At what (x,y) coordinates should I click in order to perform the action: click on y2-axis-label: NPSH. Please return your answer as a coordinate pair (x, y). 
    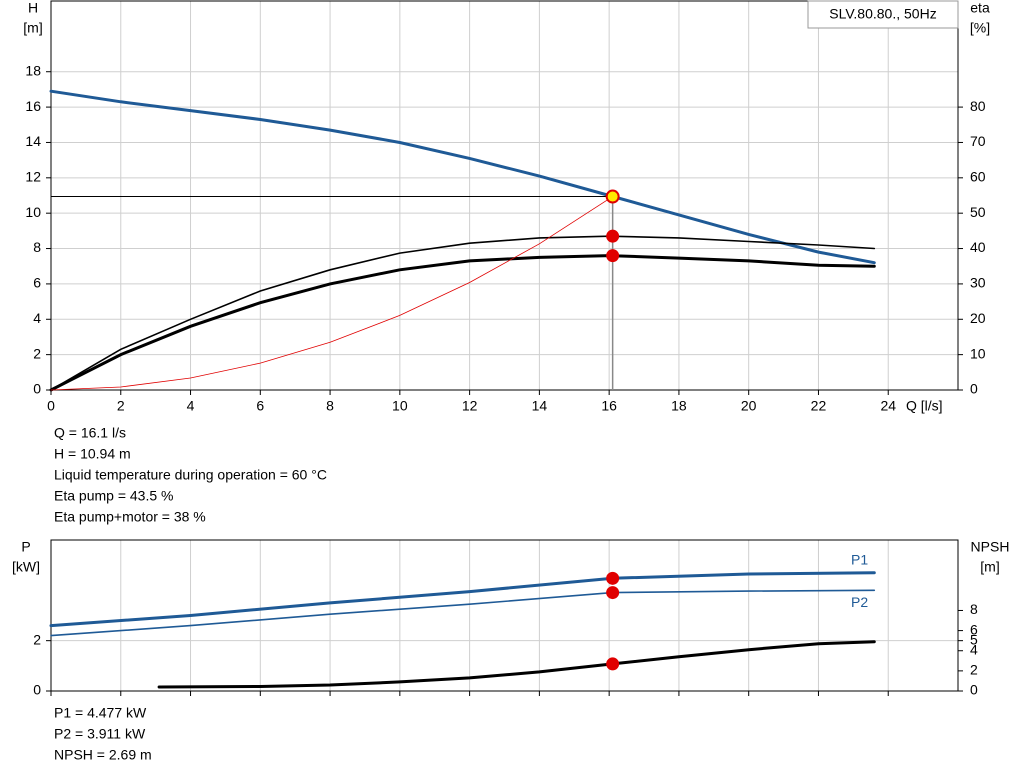
    Looking at the image, I should click on (990, 547).